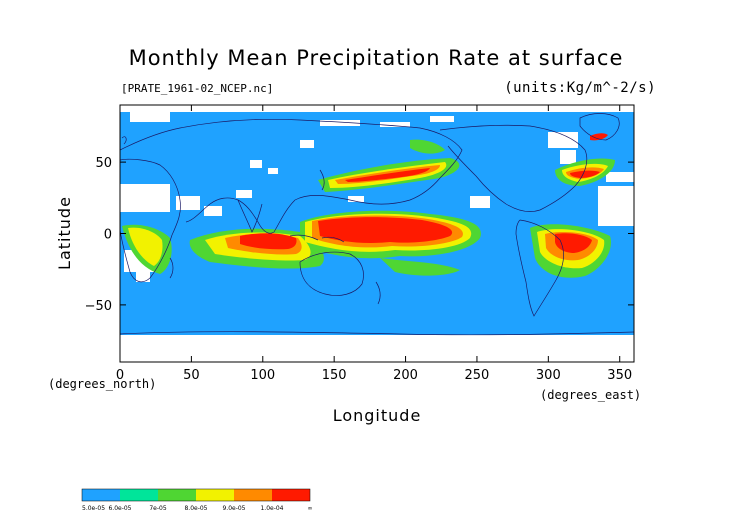  What do you see at coordinates (119, 508) in the screenshot?
I see `legend-label: 6.0e-05` at bounding box center [119, 508].